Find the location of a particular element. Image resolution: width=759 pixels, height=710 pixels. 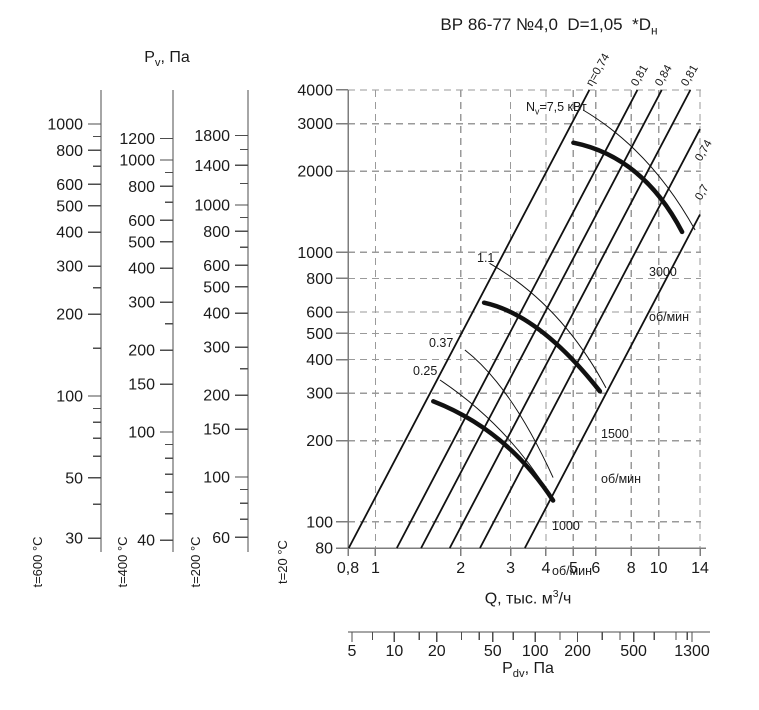

aux-temperature-label: t=200 °C is located at coordinates (195, 561).